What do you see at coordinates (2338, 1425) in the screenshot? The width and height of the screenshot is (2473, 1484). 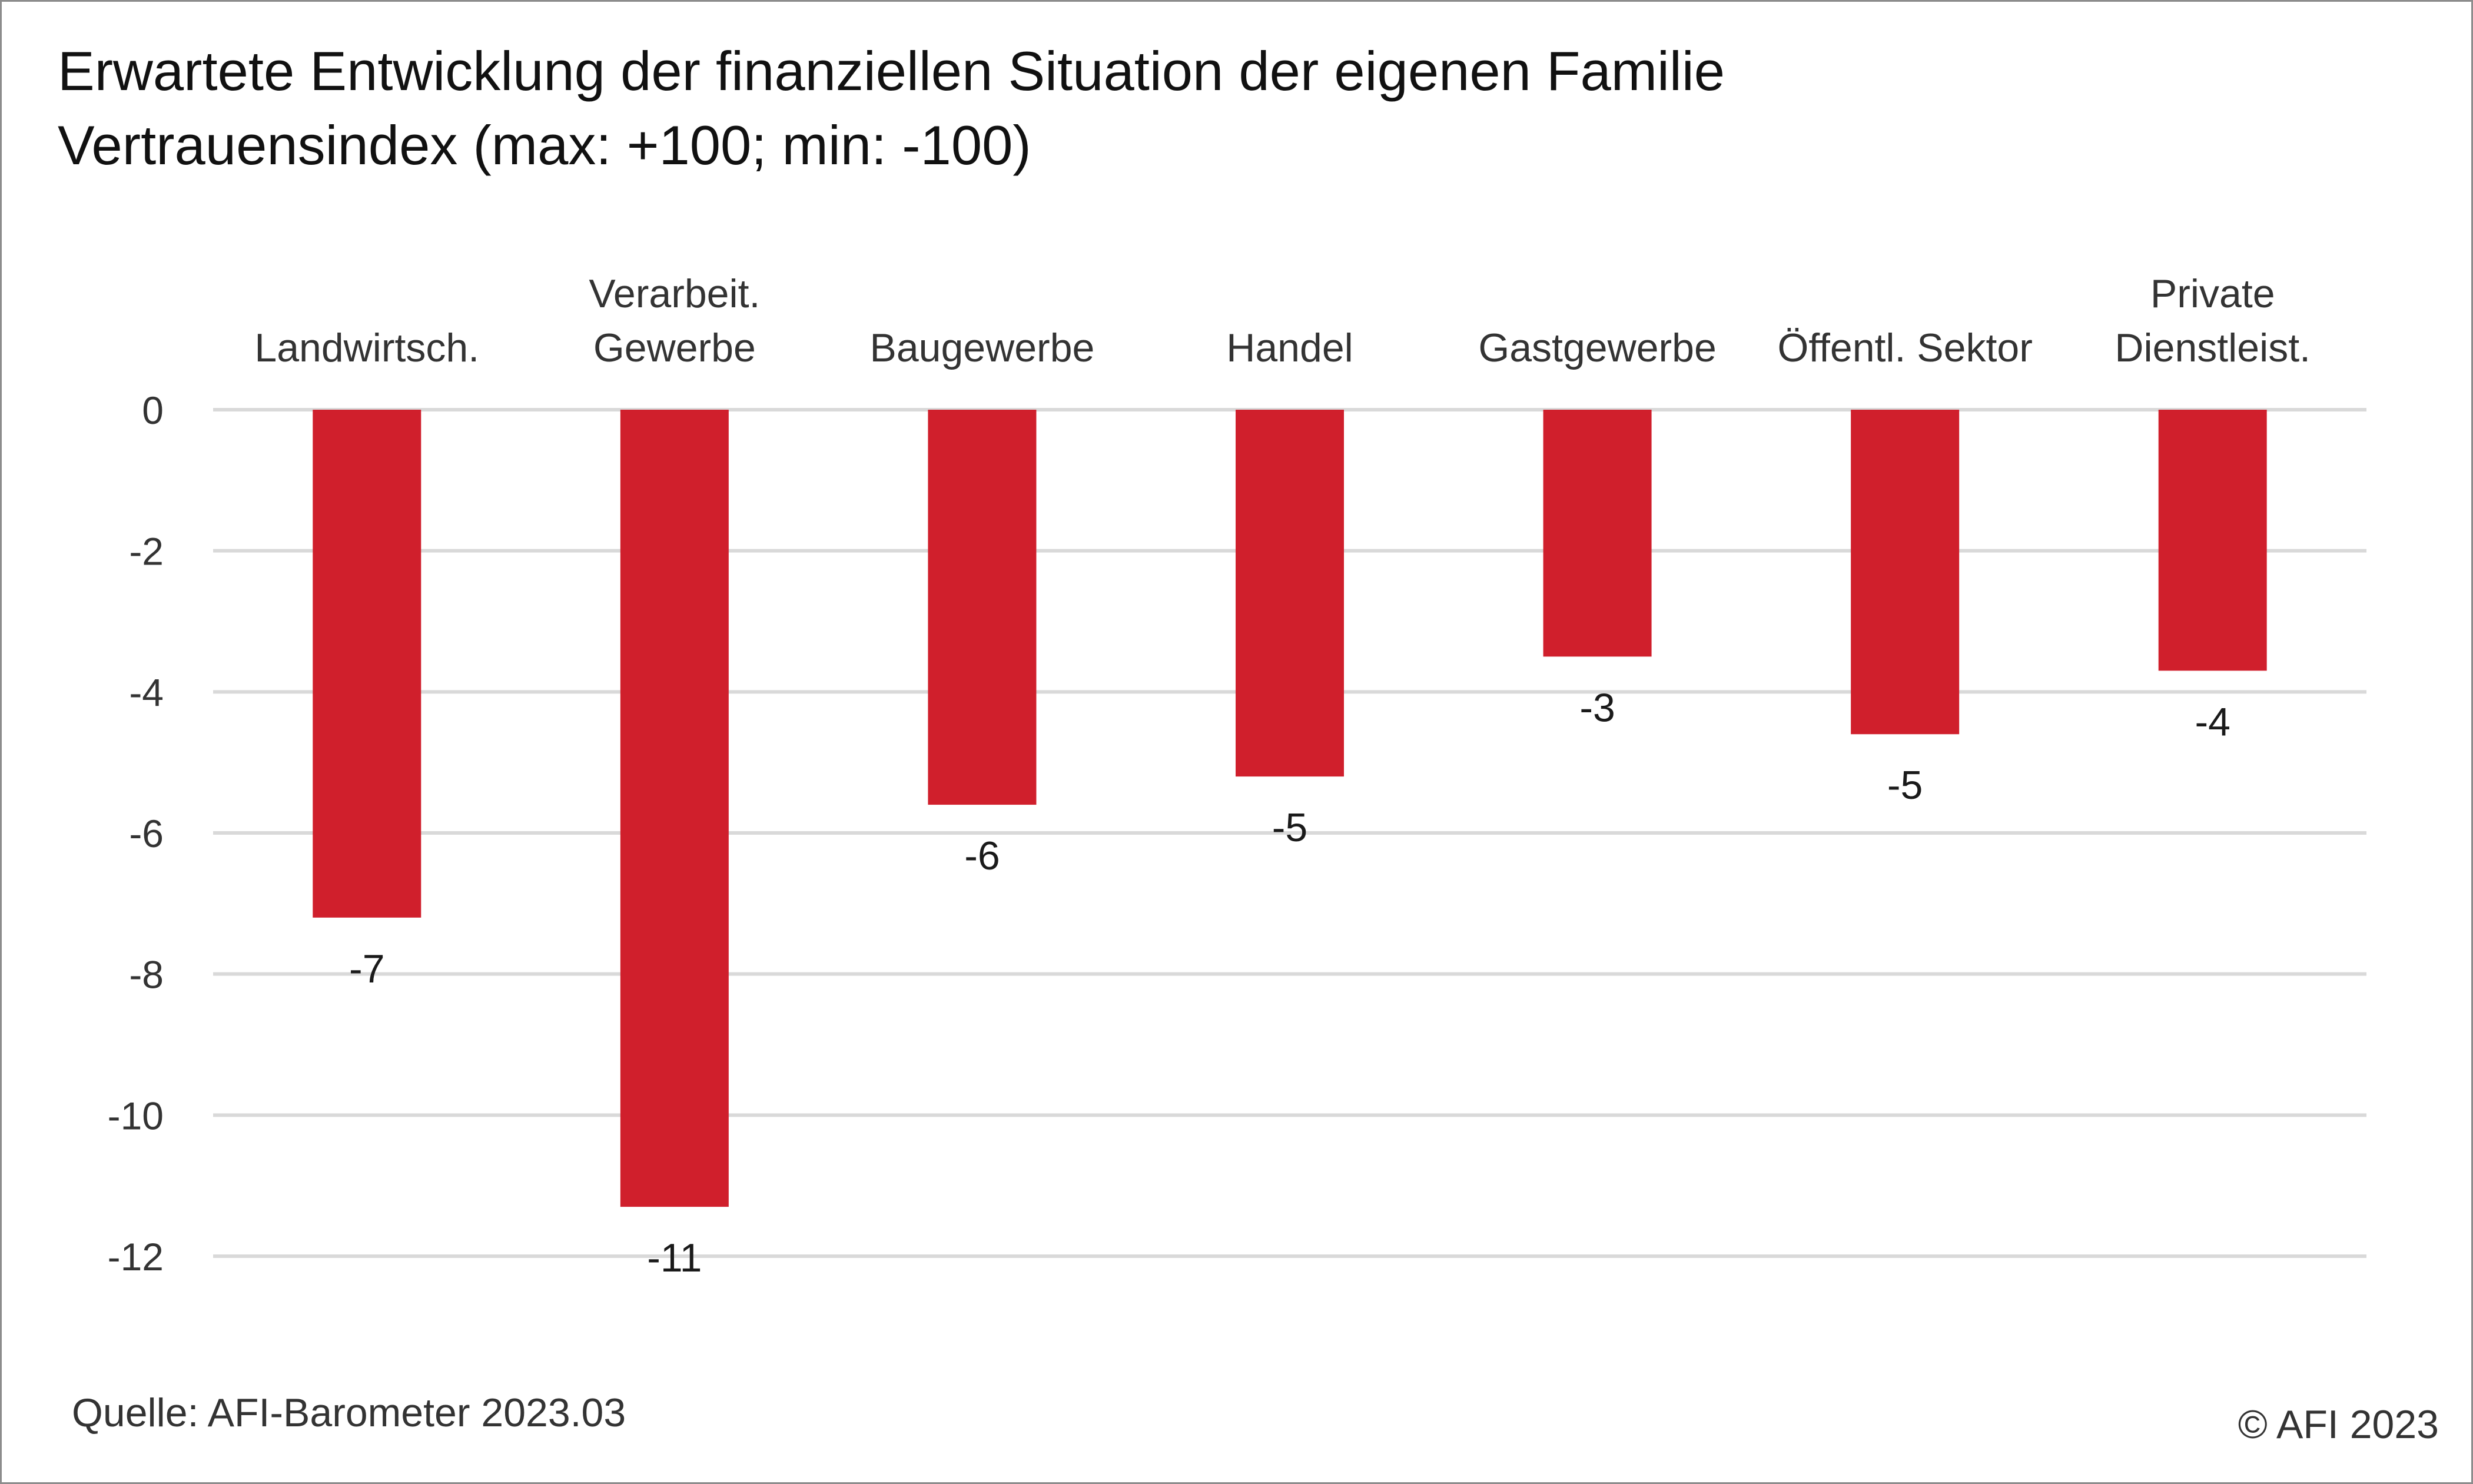 I see `copyright-note: © AFI 2023` at bounding box center [2338, 1425].